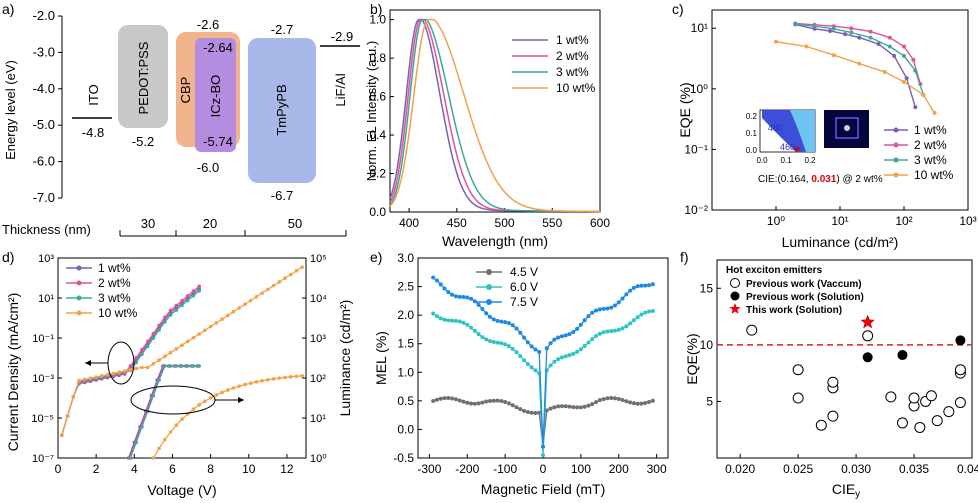 The width and height of the screenshot is (978, 503). Describe the element at coordinates (44, 88) in the screenshot. I see `panel-a-ytick-label: -4.0` at that location.